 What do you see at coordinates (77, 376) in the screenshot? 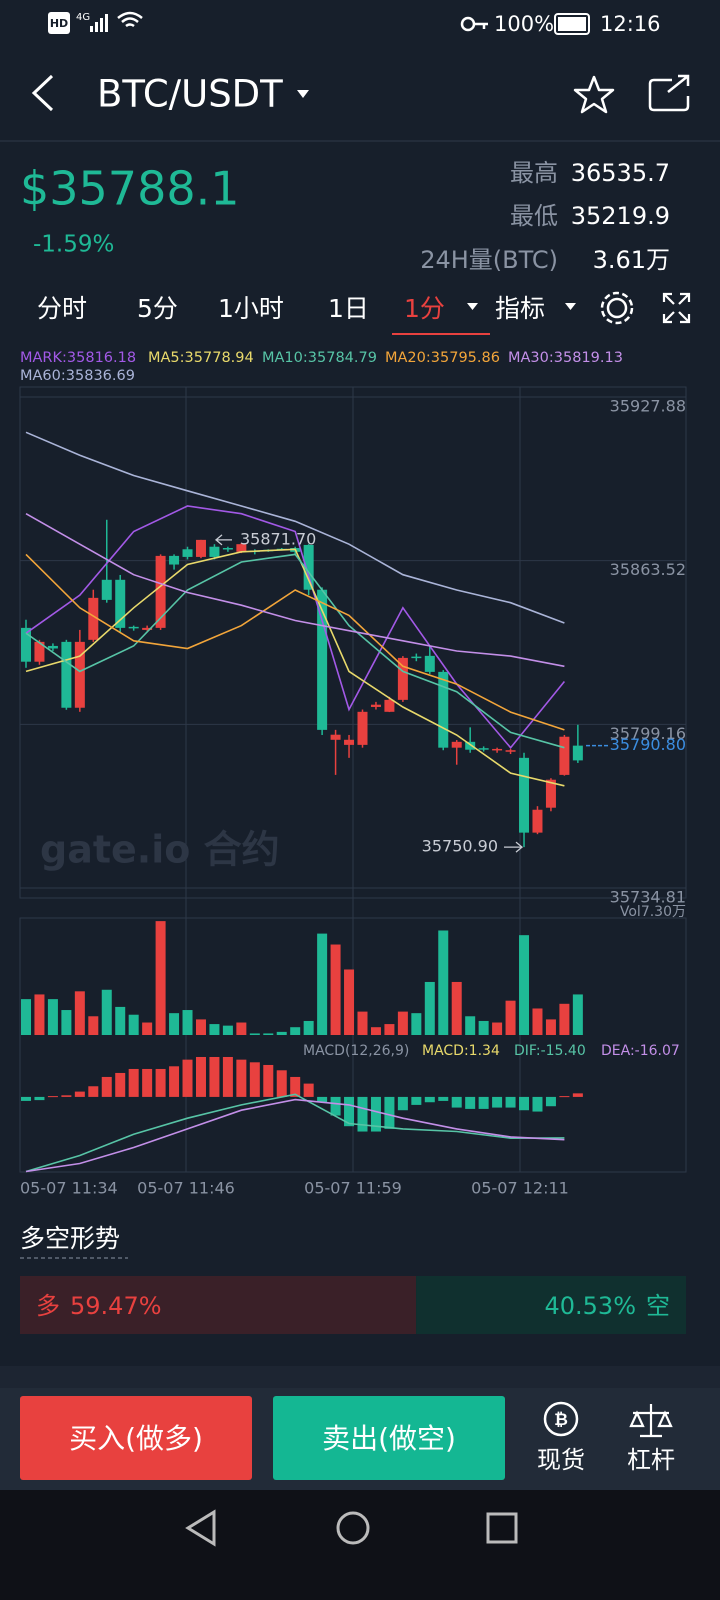
I see `indicator-legend: MA60:35836.69` at bounding box center [77, 376].